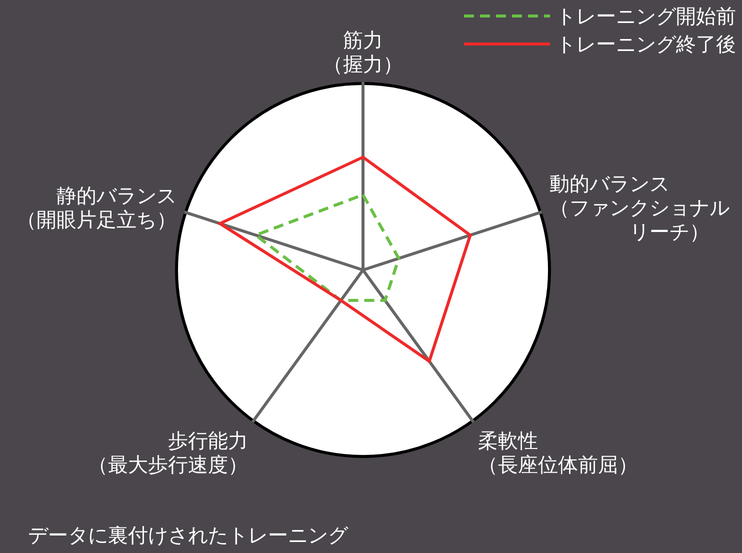 Image resolution: width=742 pixels, height=553 pixels. What do you see at coordinates (646, 44) in the screenshot?
I see `legend-label: トレーニング終了後` at bounding box center [646, 44].